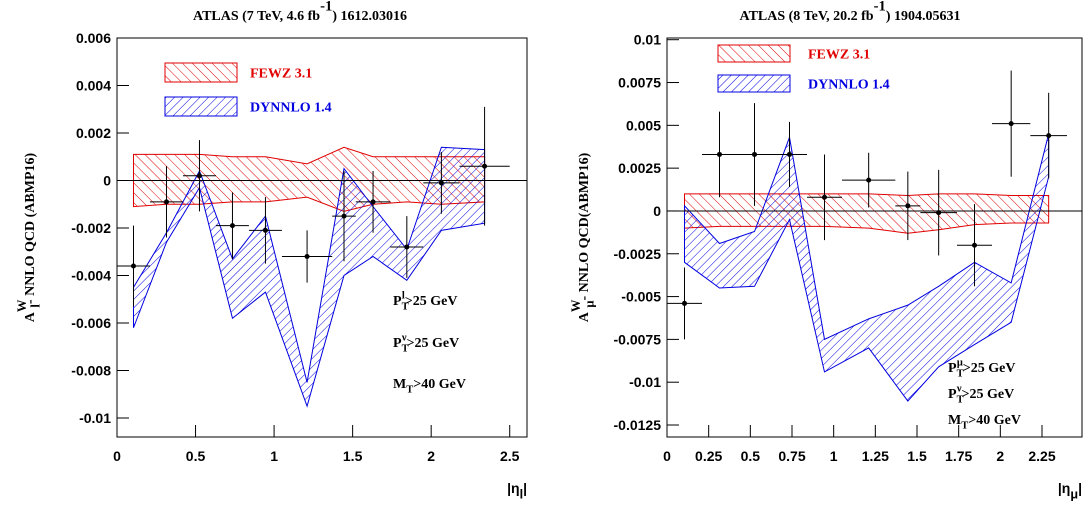 The height and width of the screenshot is (509, 1088). What do you see at coordinates (403, 295) in the screenshot?
I see `annotation-part: l` at bounding box center [403, 295].